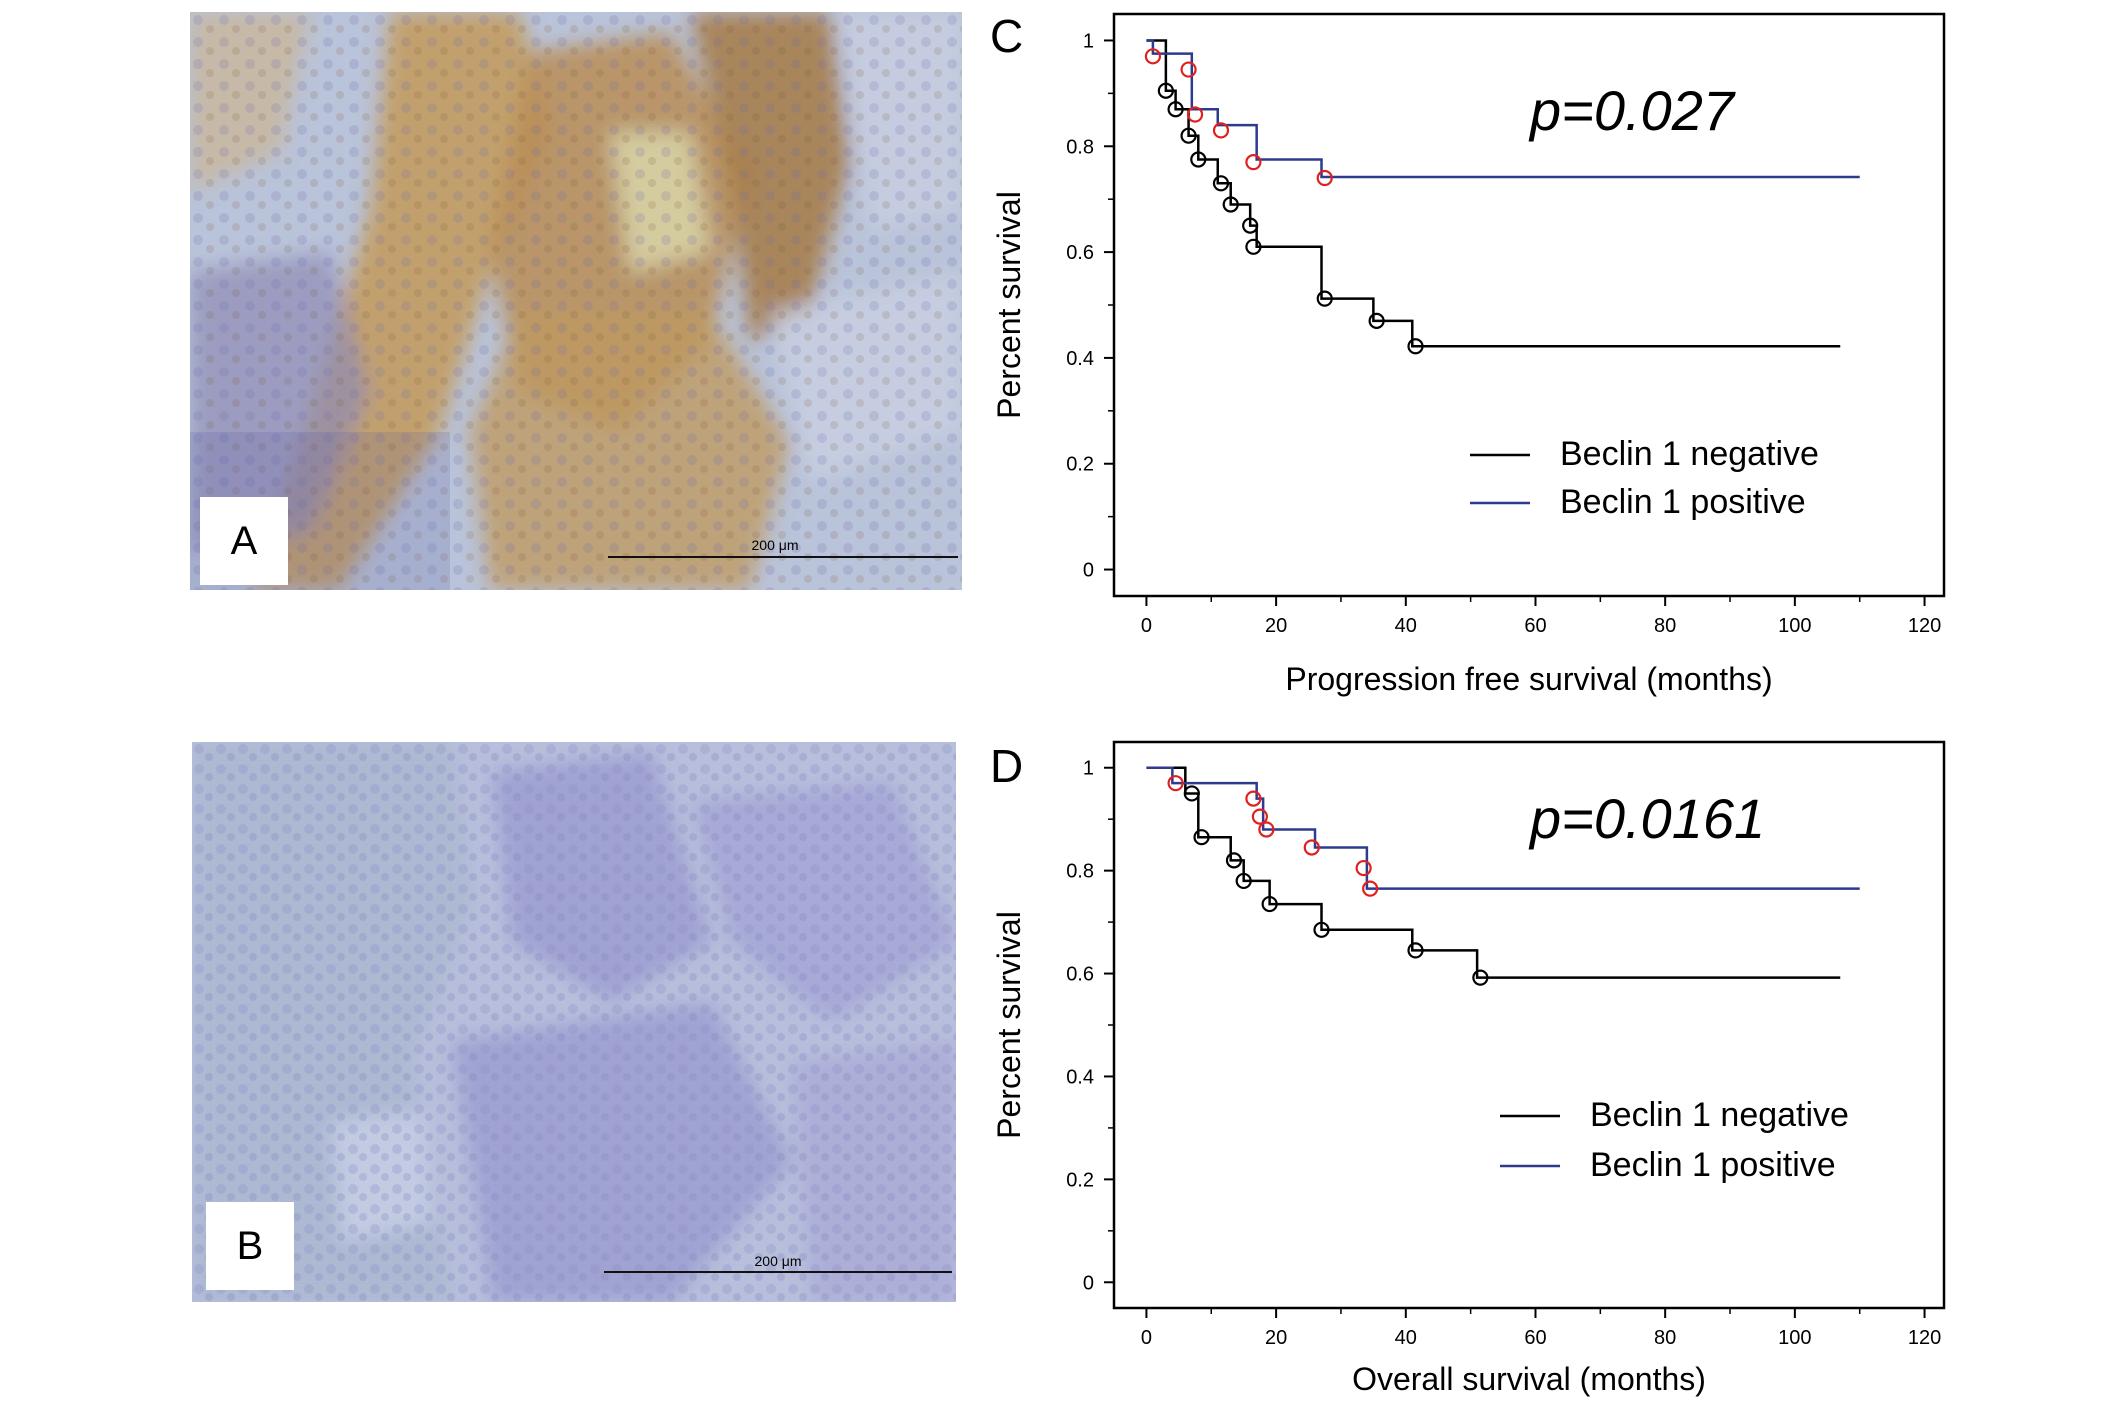 This screenshot has width=2126, height=1413. Describe the element at coordinates (1006, 36) in the screenshot. I see `panel-label: C` at that location.